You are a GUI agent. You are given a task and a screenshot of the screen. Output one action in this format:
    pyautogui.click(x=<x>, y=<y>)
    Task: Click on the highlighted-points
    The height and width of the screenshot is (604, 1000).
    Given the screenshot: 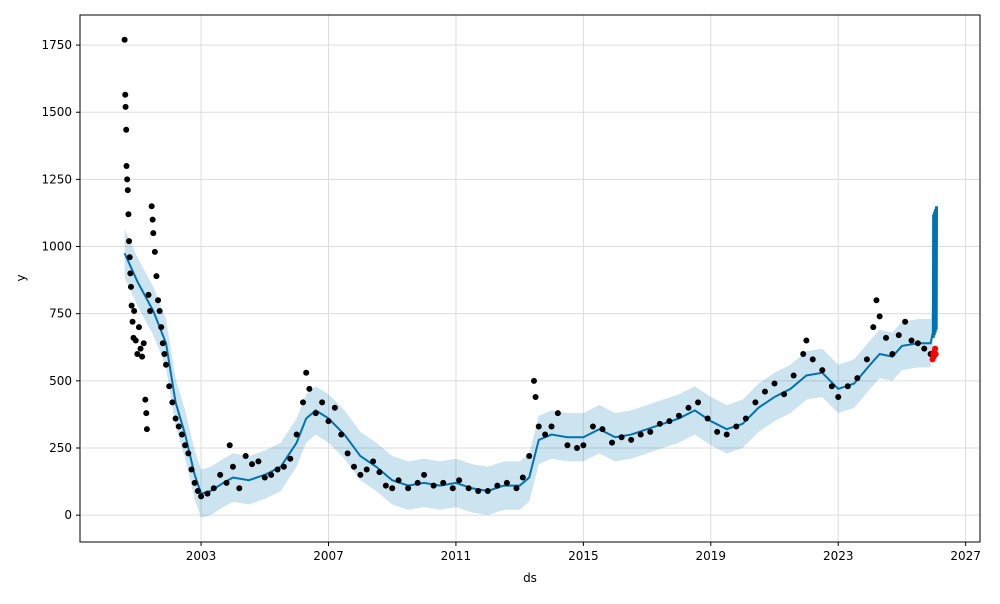 What is the action you would take?
    pyautogui.click(x=934, y=354)
    